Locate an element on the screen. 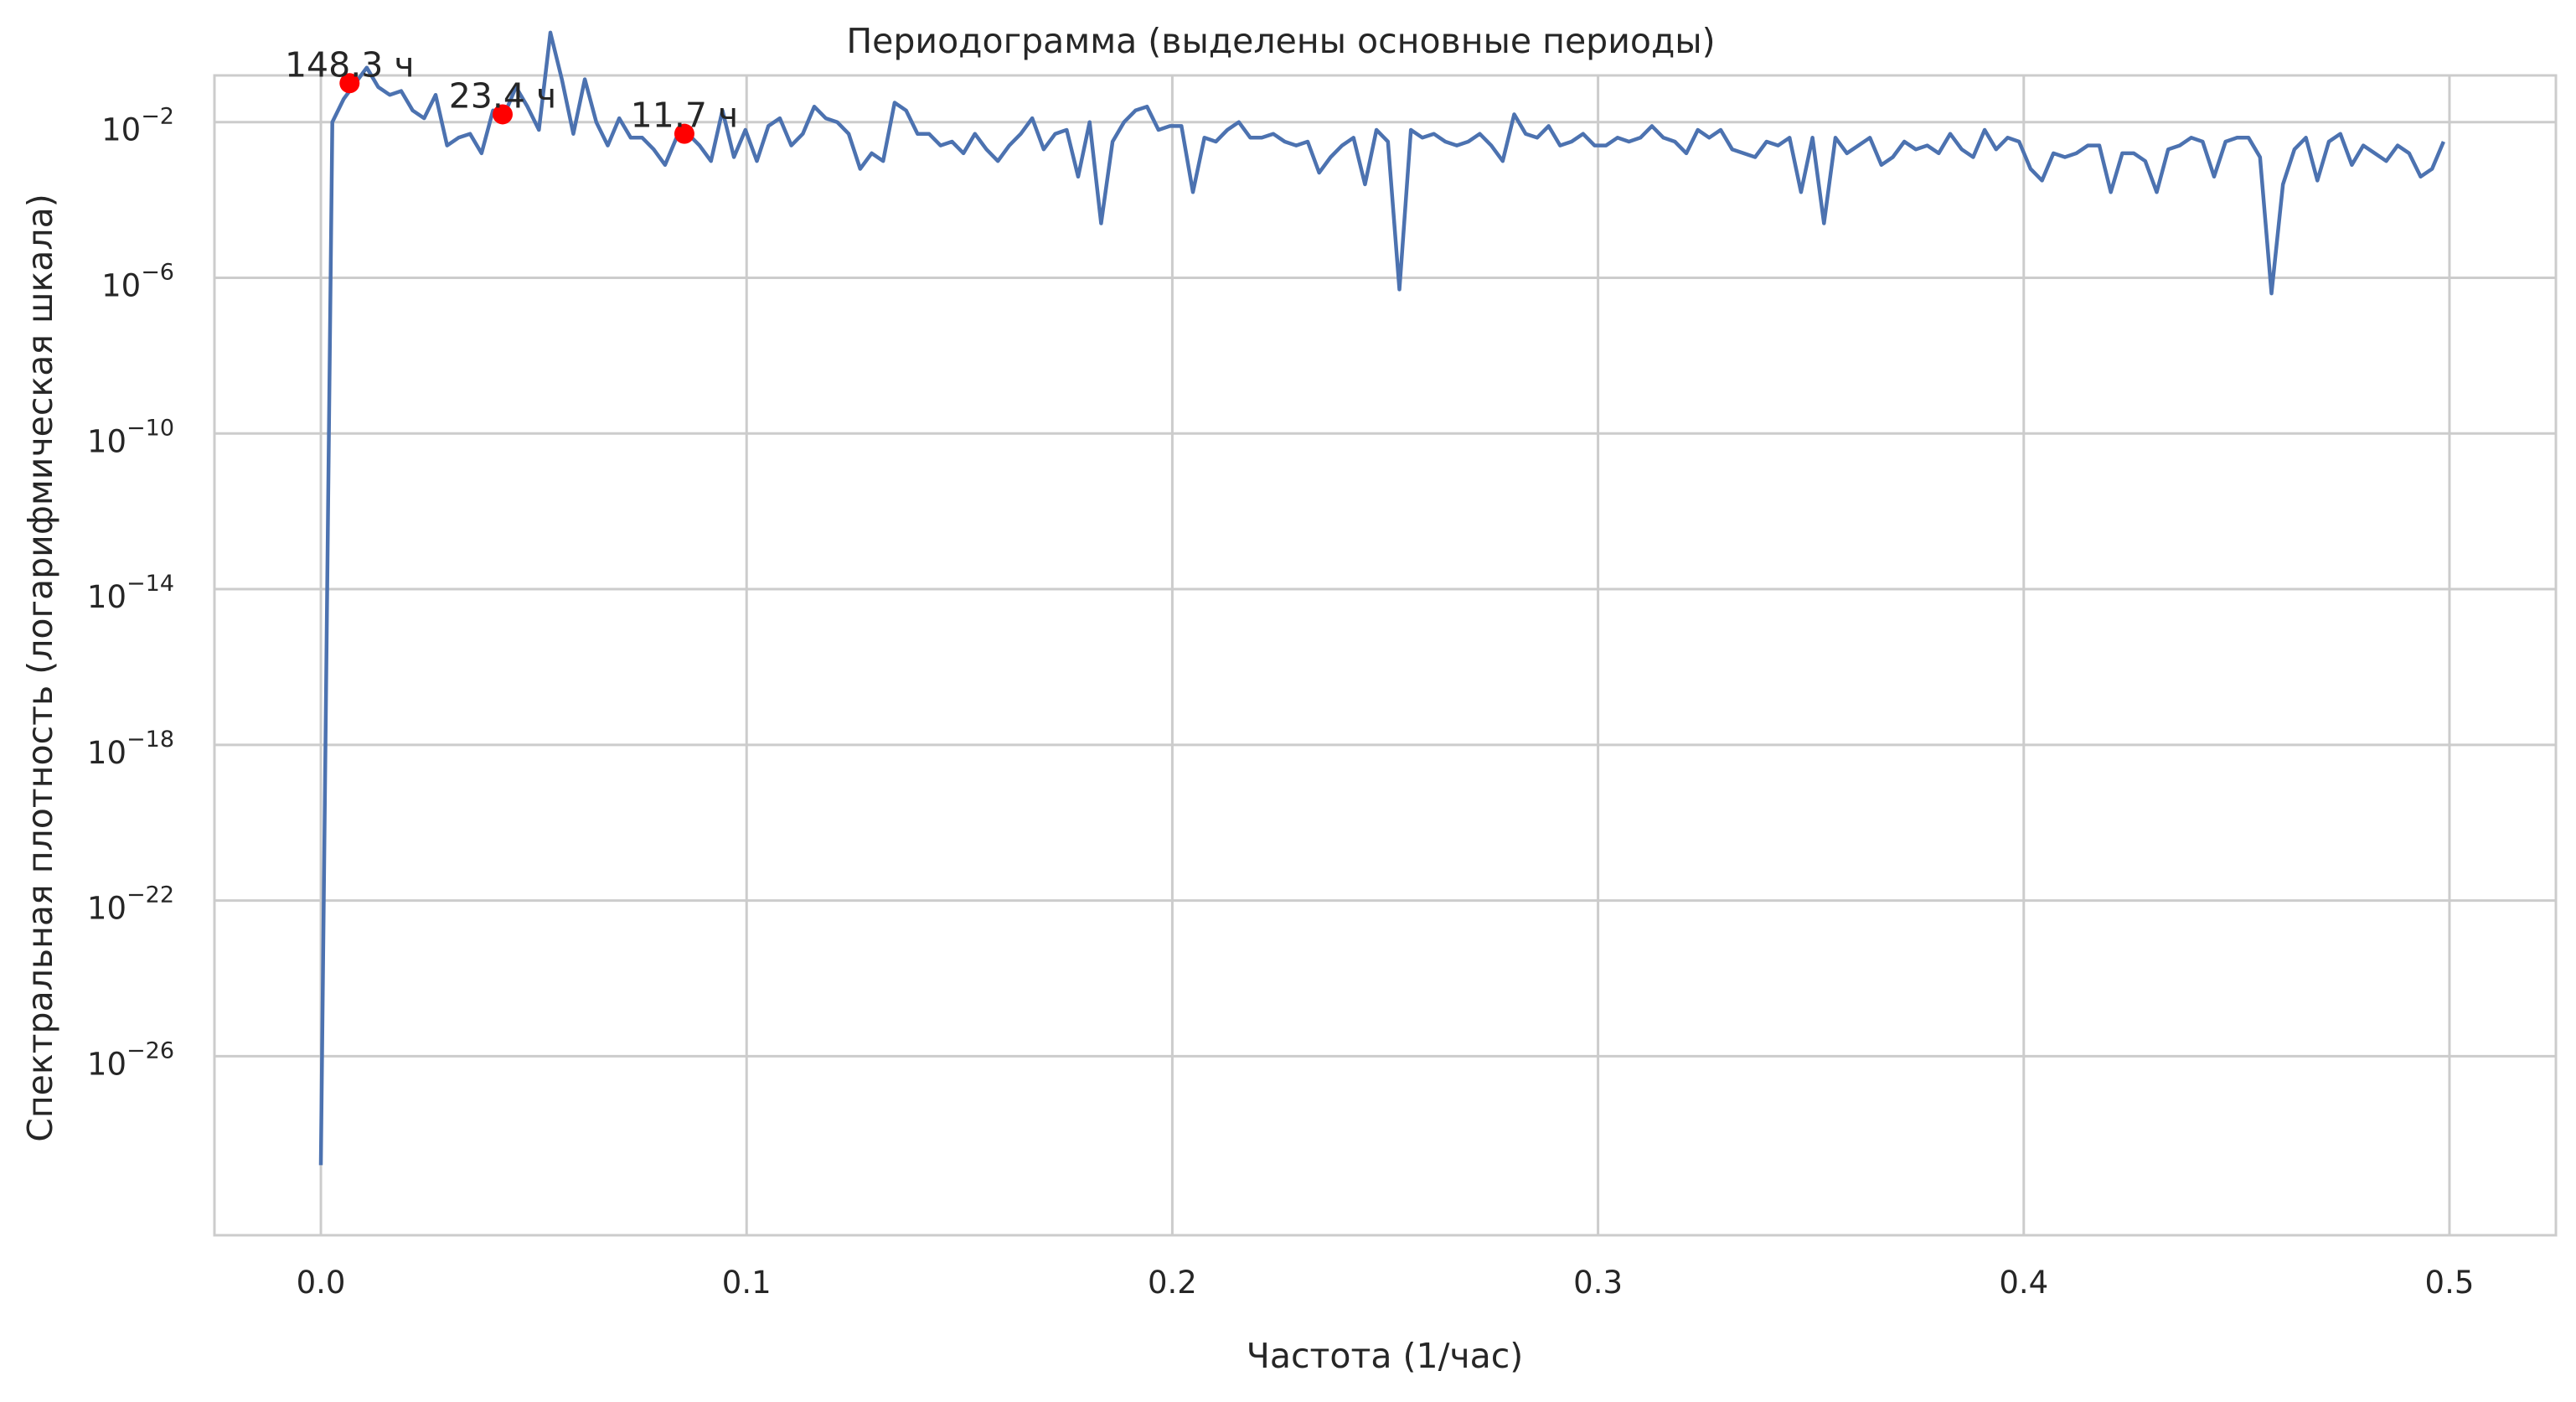 This screenshot has height=1402, width=2576. x-axis-ticks: 0.0 0.1 0.2 0.3 0.4 0.5 is located at coordinates (1386, 1283).